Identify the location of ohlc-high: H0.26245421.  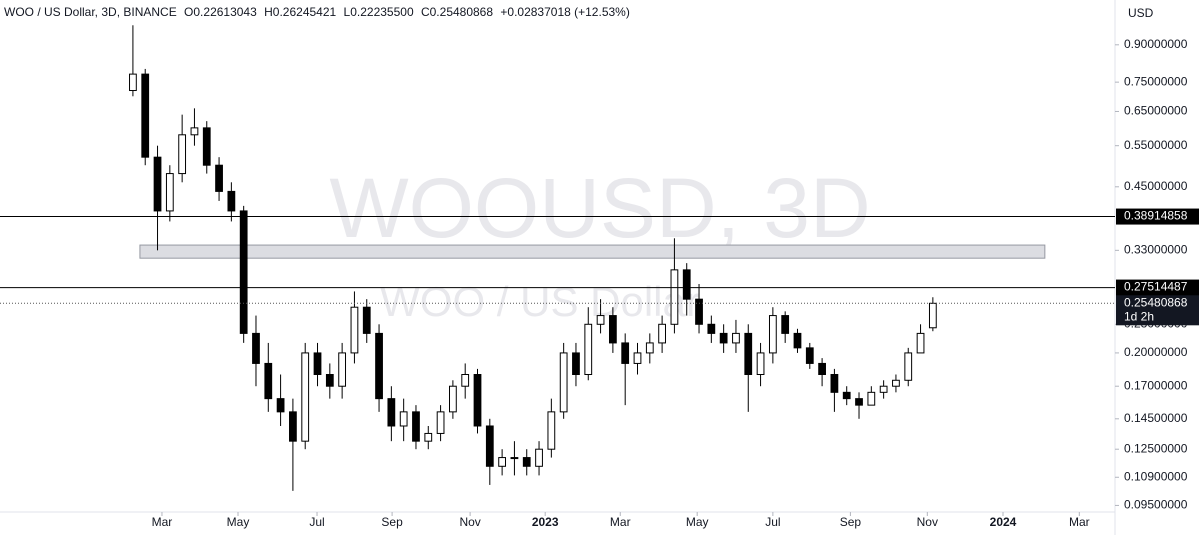
(300, 12).